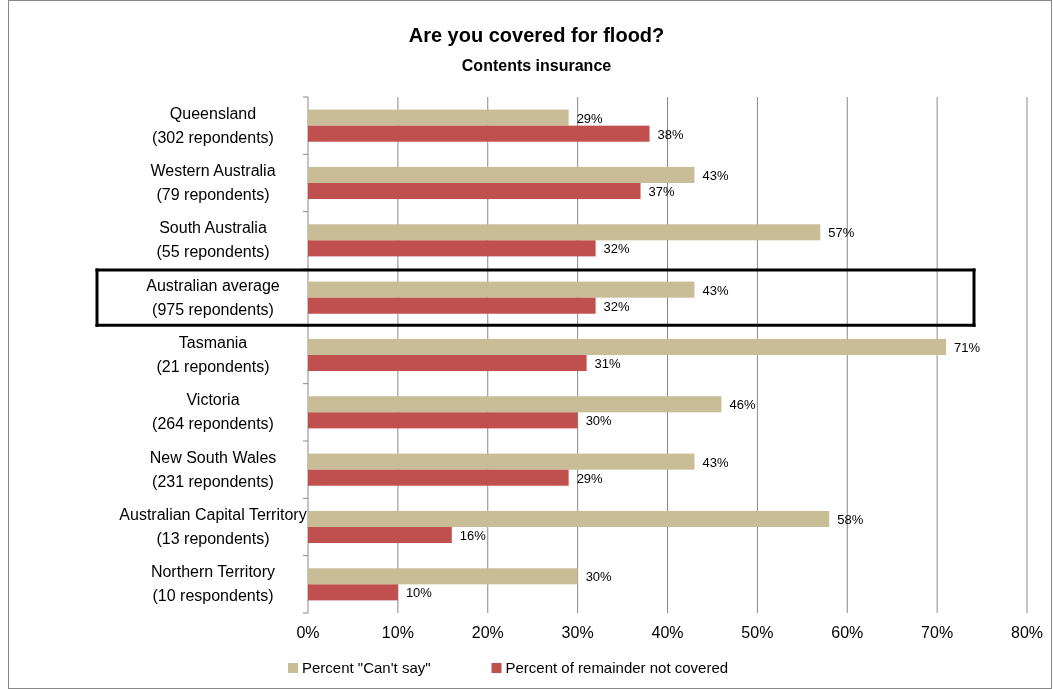  I want to click on data-label: 37%, so click(661, 192).